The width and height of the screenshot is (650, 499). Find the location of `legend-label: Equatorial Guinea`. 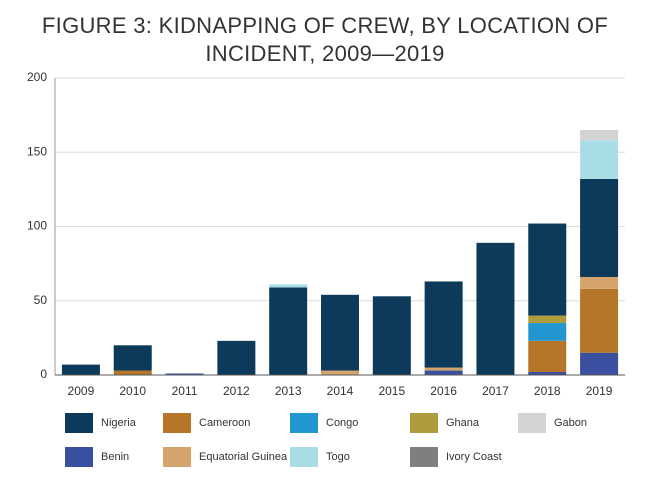

legend-label: Equatorial Guinea is located at coordinates (243, 457).